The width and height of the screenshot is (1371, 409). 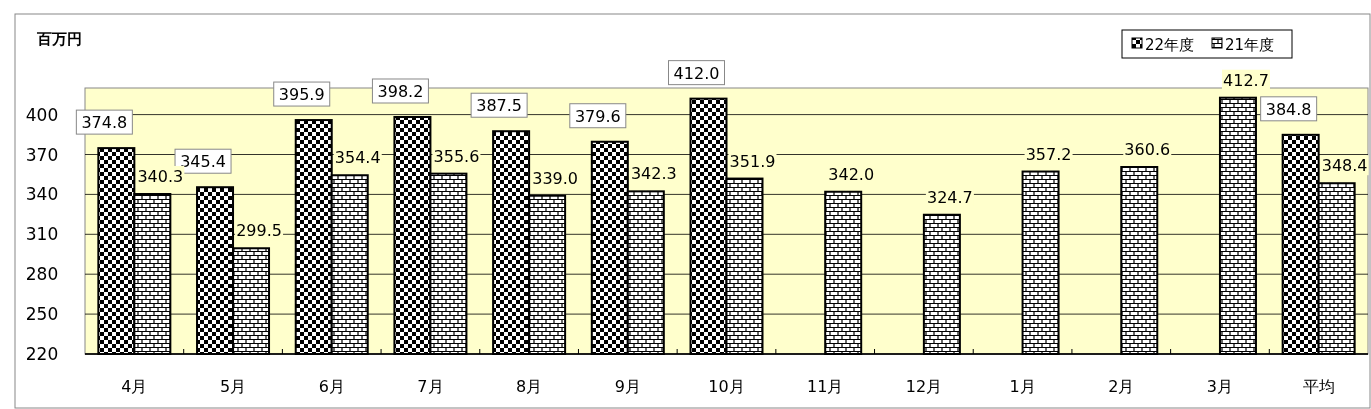 I want to click on x-tick-label: 7月, so click(x=430, y=386).